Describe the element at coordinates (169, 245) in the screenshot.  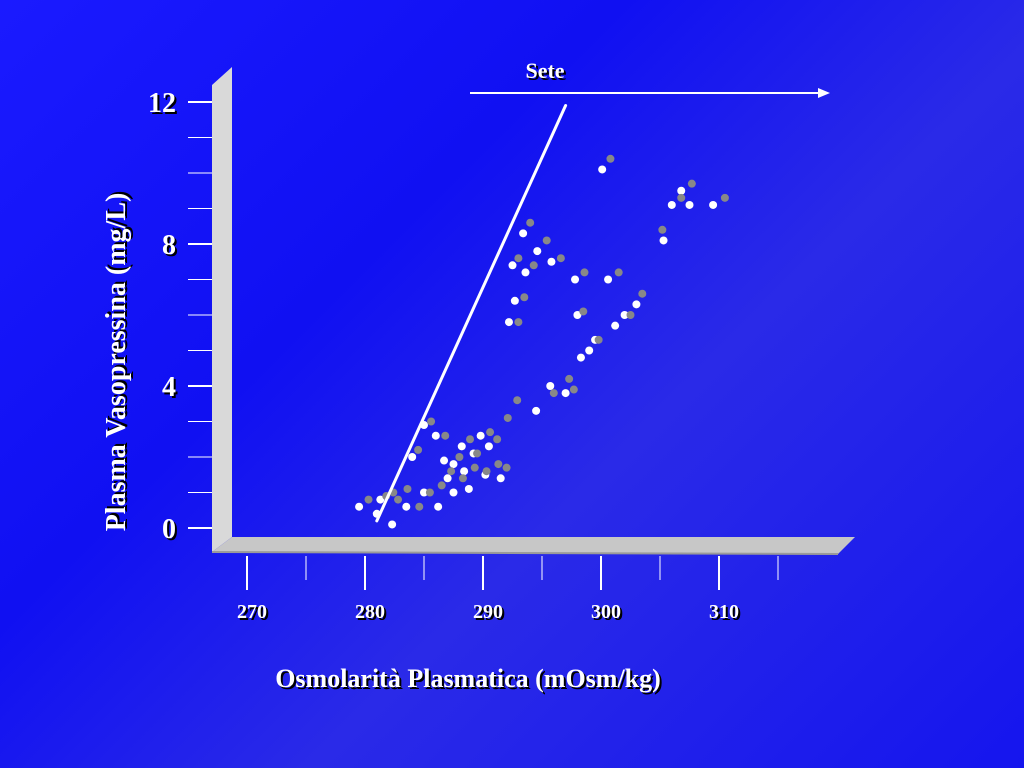
I see `y-tick-label: 8` at that location.